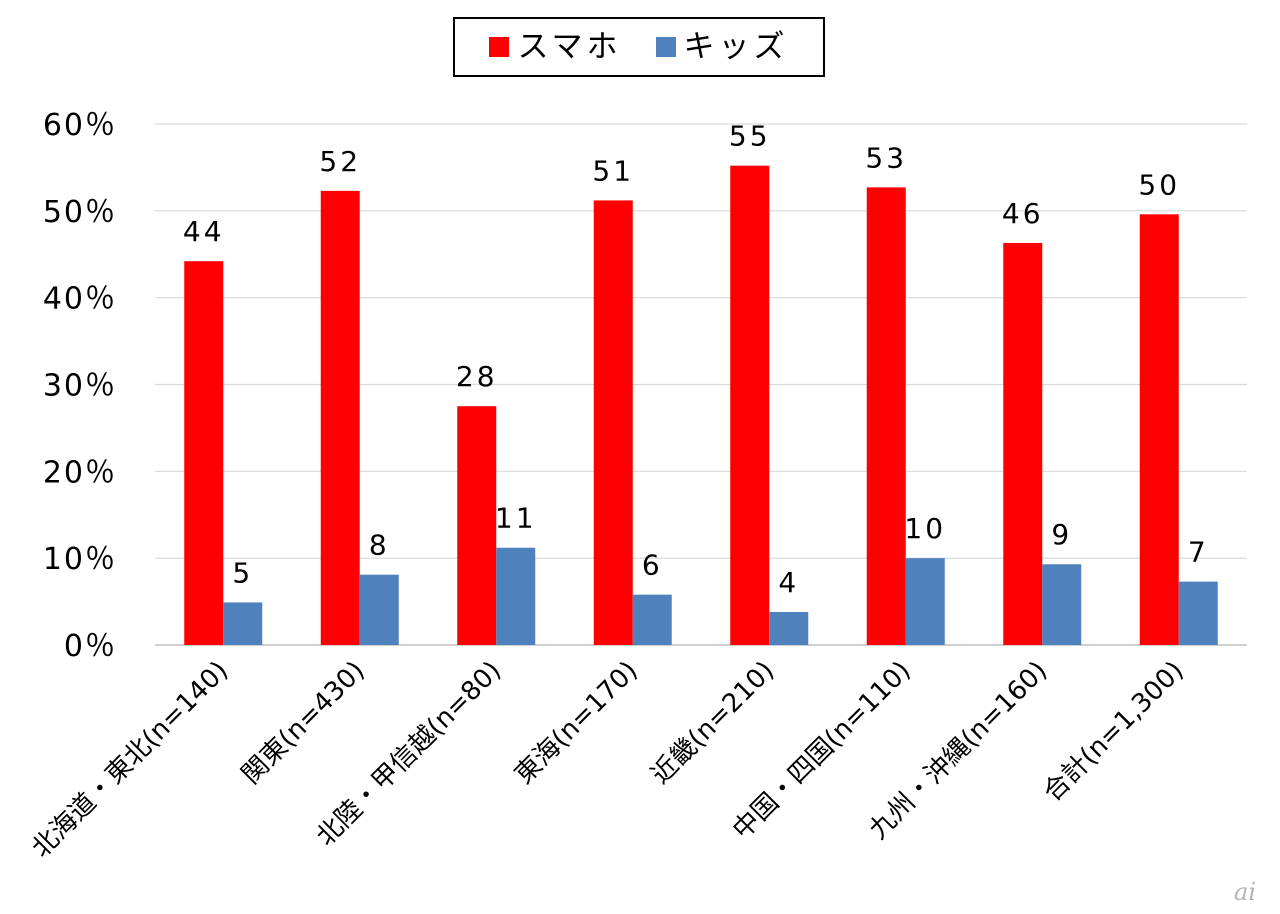 The height and width of the screenshot is (914, 1280). What do you see at coordinates (750, 136) in the screenshot?
I see `data-label-smartphone: 55` at bounding box center [750, 136].